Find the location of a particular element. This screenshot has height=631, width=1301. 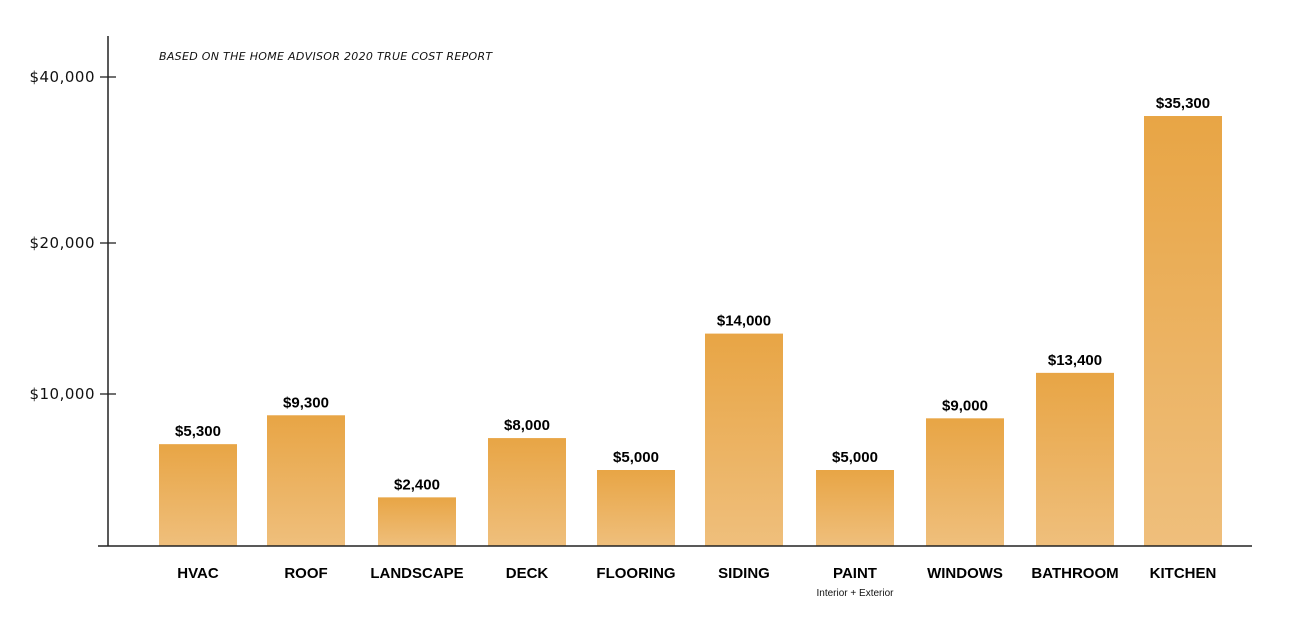

bar-kitchen is located at coordinates (1183, 331).